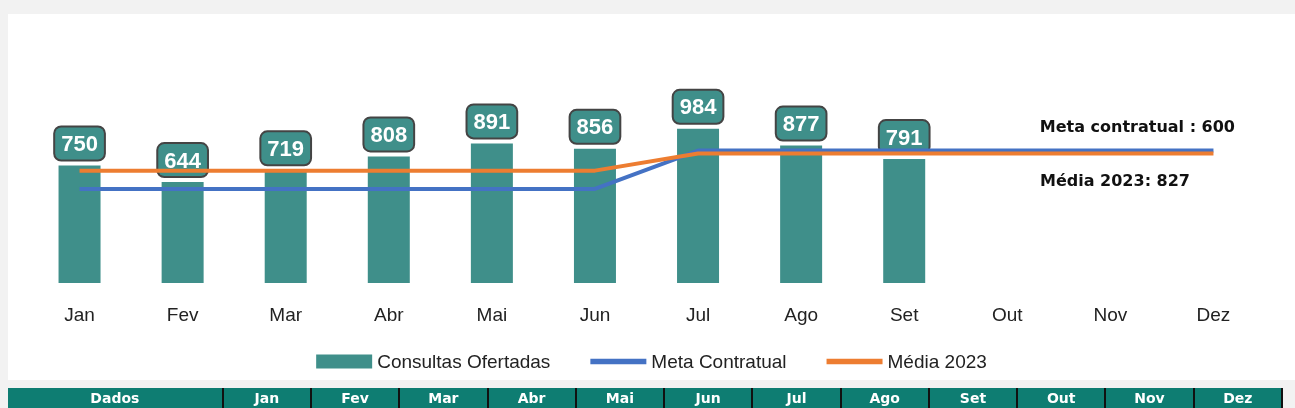 The height and width of the screenshot is (408, 1295). I want to click on x-tick-label: Jan, so click(79, 314).